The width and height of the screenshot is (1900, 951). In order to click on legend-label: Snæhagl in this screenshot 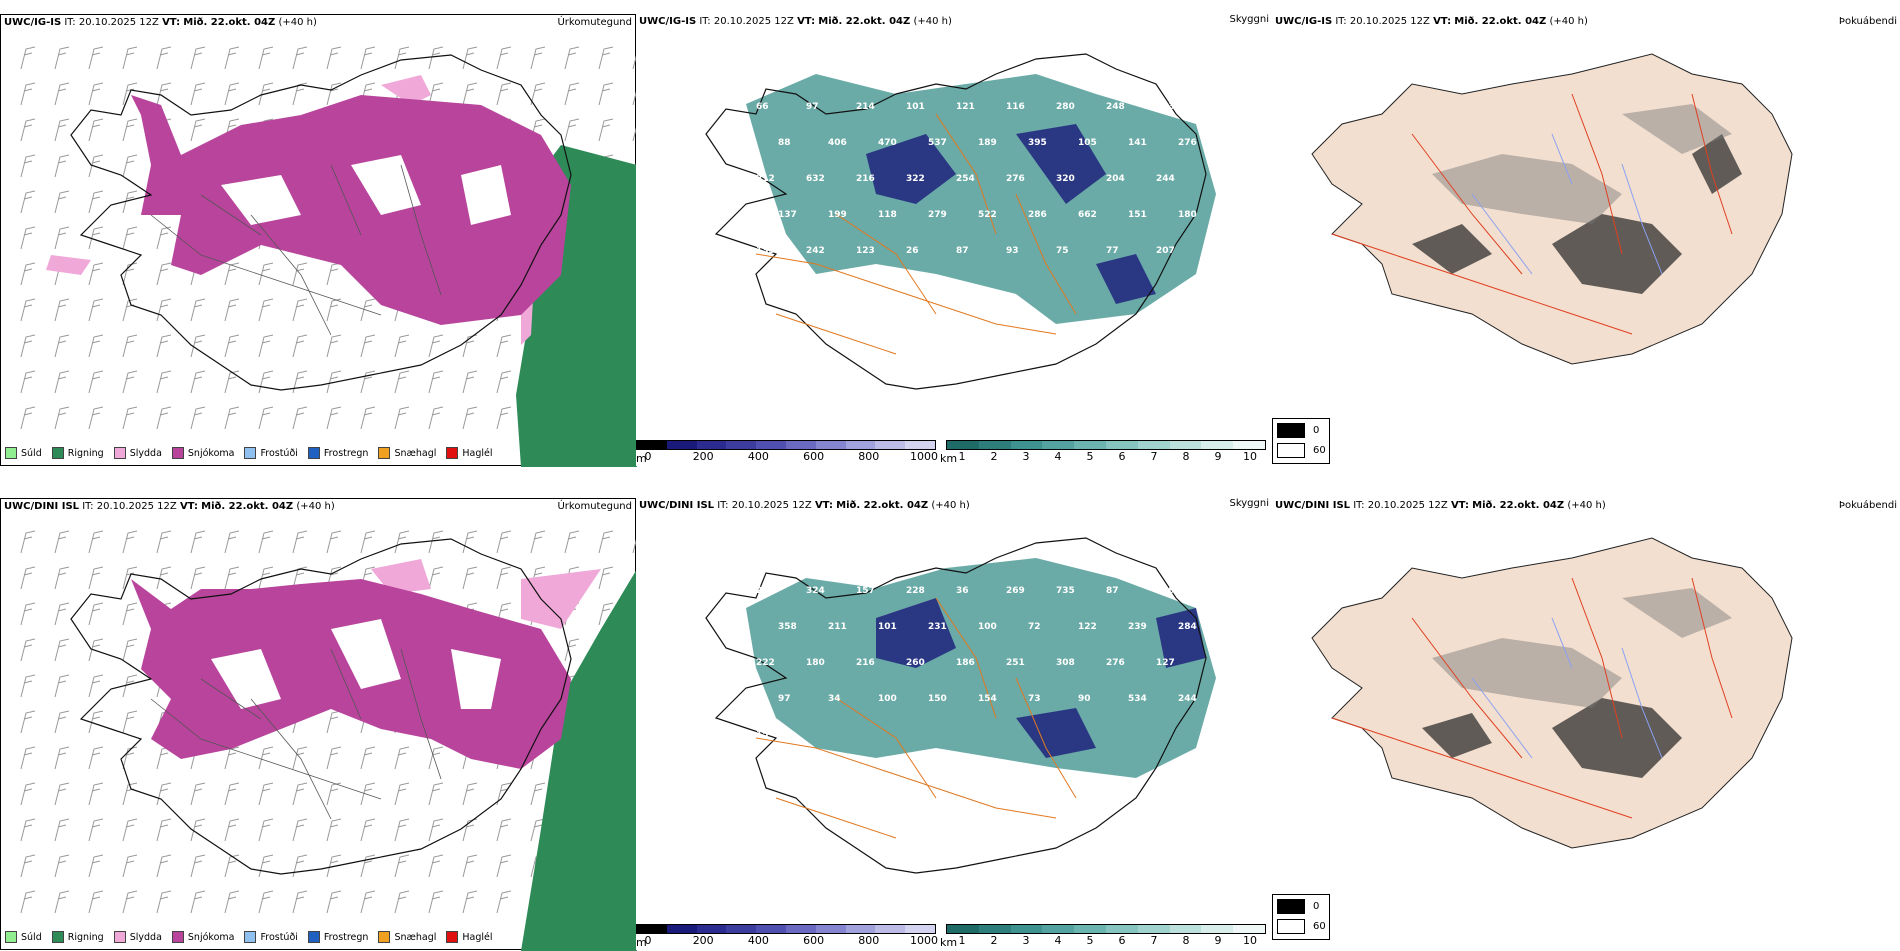, I will do `click(415, 453)`.